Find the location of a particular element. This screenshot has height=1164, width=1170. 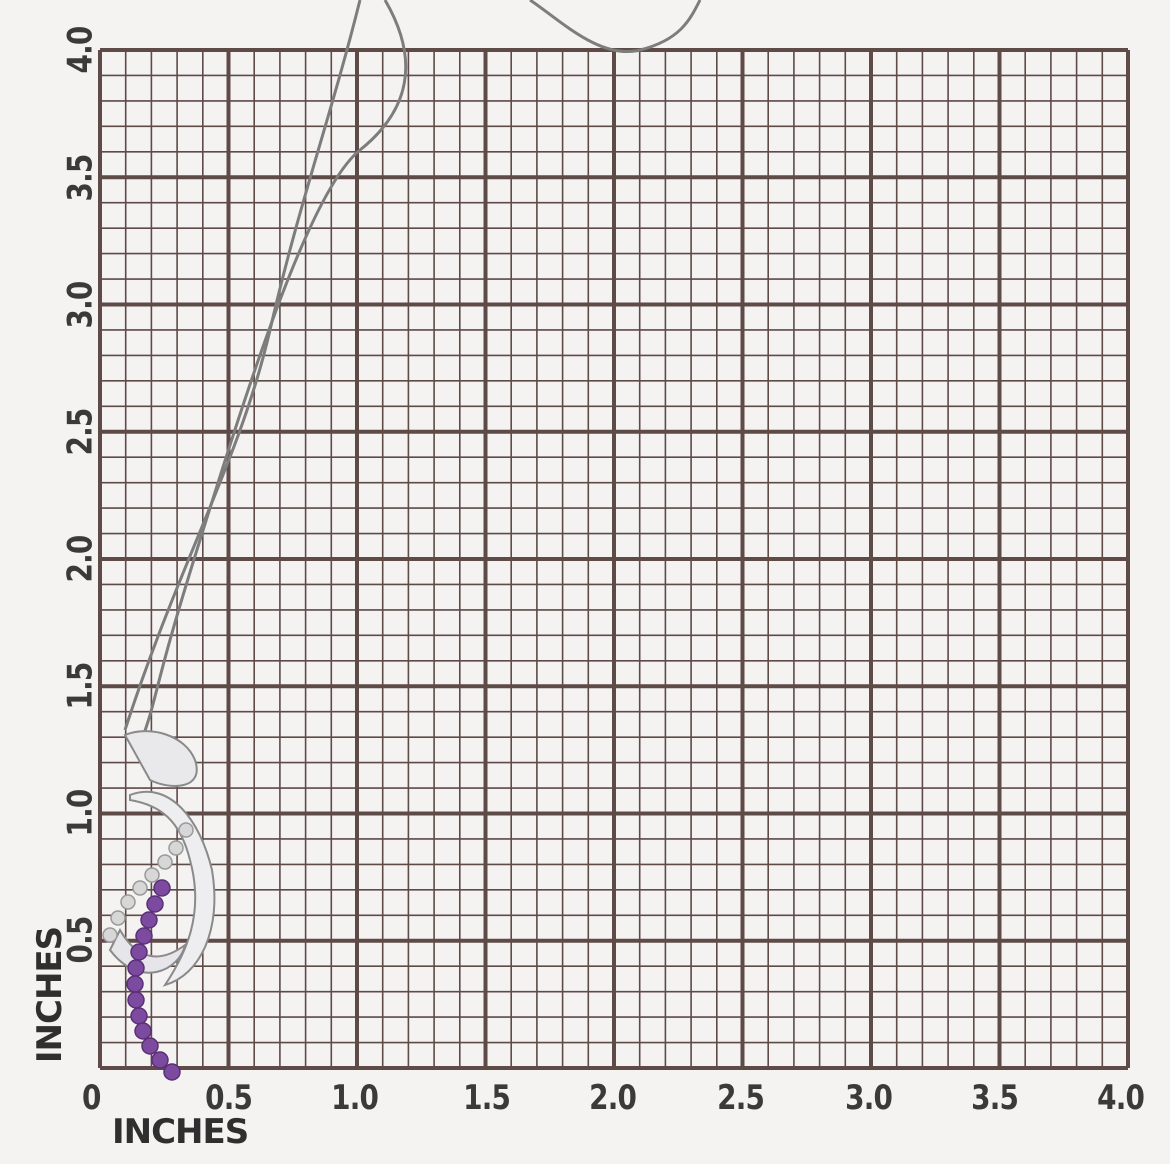

pendant-metal-loop is located at coordinates (160, 758).